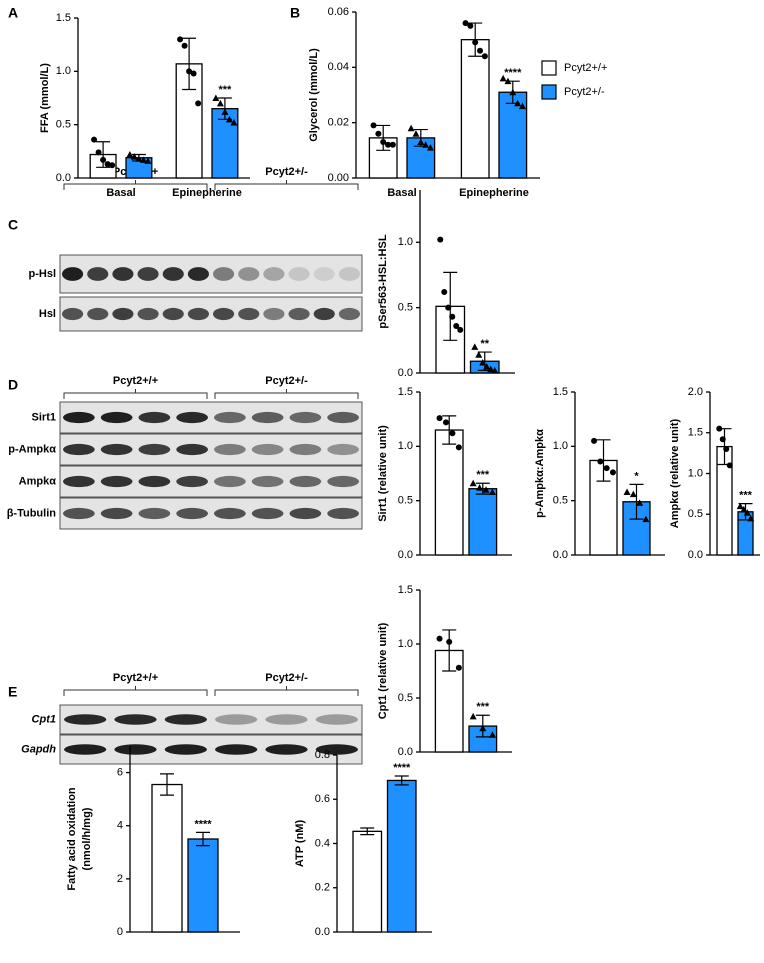 This screenshot has height=963, width=764. Describe the element at coordinates (13, 225) in the screenshot. I see `panel-label: C` at that location.